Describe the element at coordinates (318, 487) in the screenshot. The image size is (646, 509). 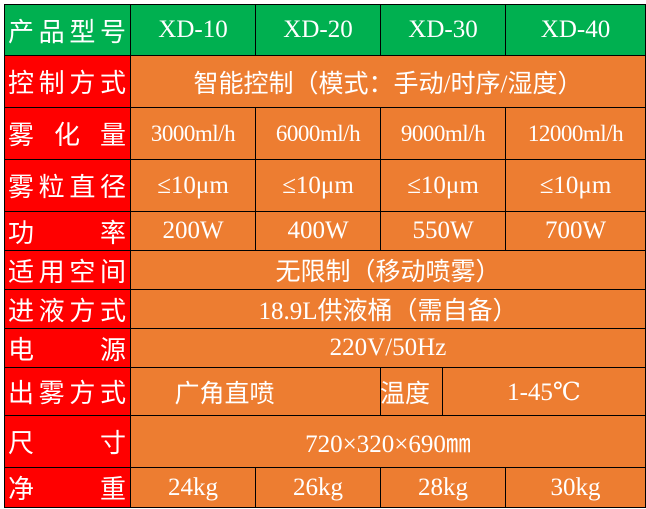
I see `value-cell: 26kg` at that location.